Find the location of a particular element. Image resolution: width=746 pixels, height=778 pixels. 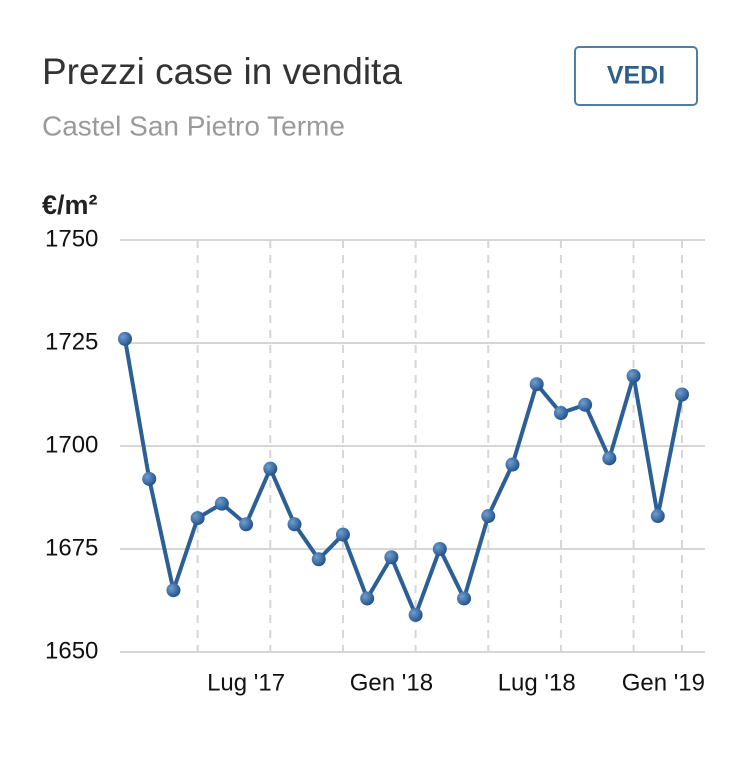

y-tick-label: 1675 is located at coordinates (71, 547).